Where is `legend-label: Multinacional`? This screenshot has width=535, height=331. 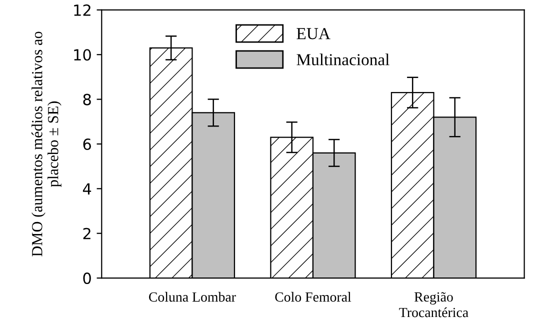
legend-label: Multinacional is located at coordinates (343, 60).